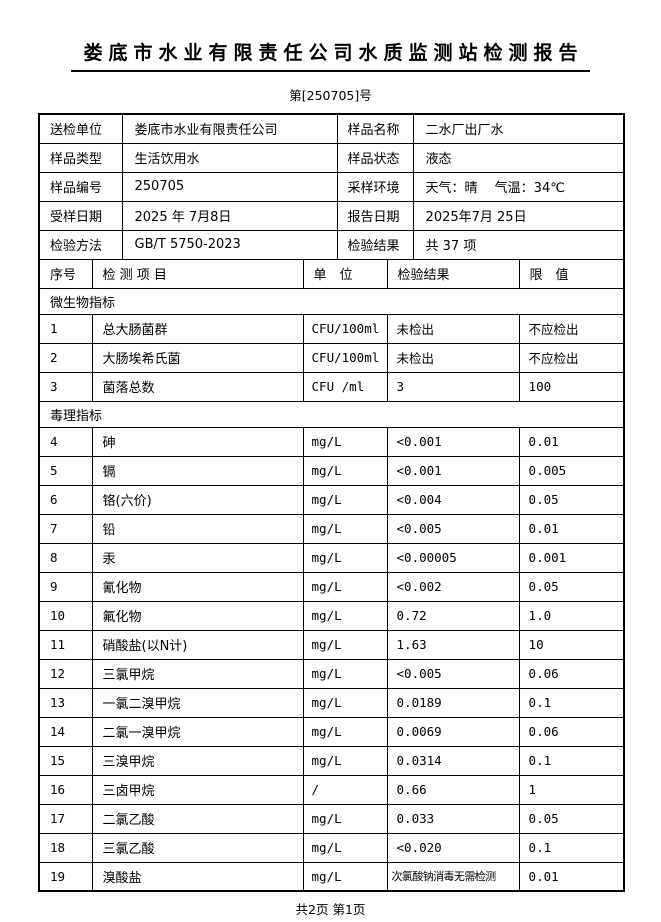 This screenshot has width=661, height=922. Describe the element at coordinates (453, 586) in the screenshot. I see `result-row-result: <0.002` at that location.